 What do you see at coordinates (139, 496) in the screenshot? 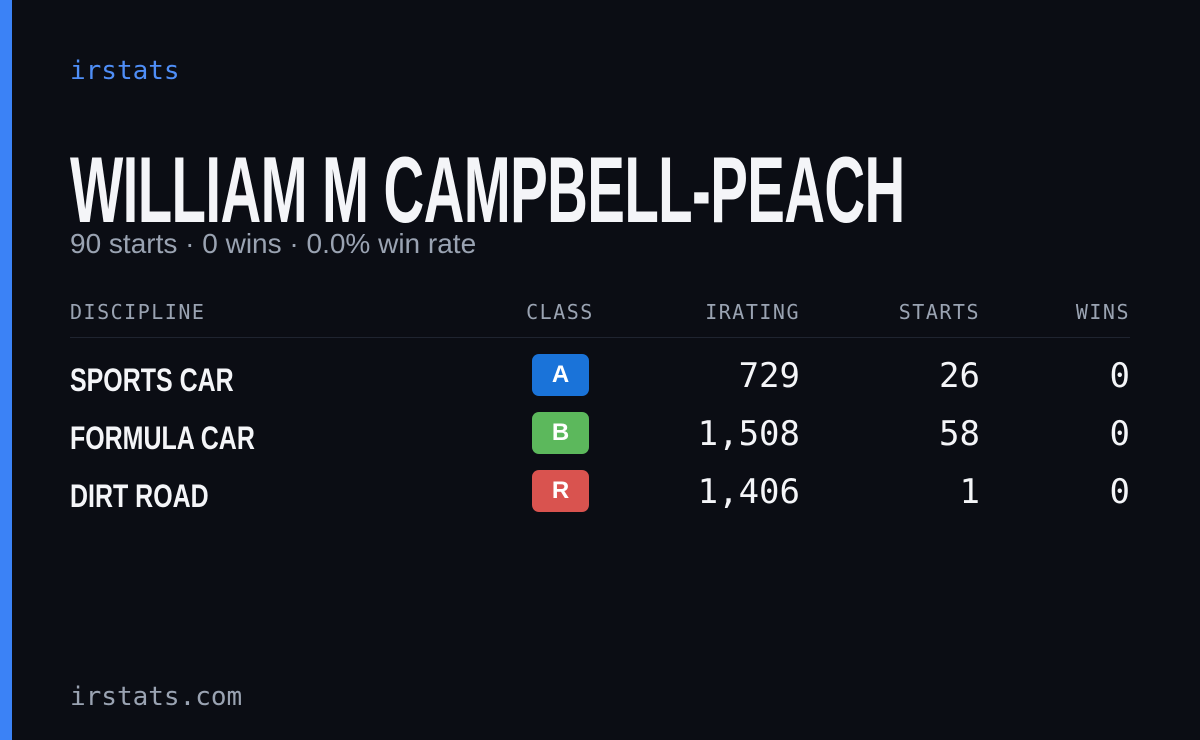
I see `discipline: DIRT ROAD` at bounding box center [139, 496].